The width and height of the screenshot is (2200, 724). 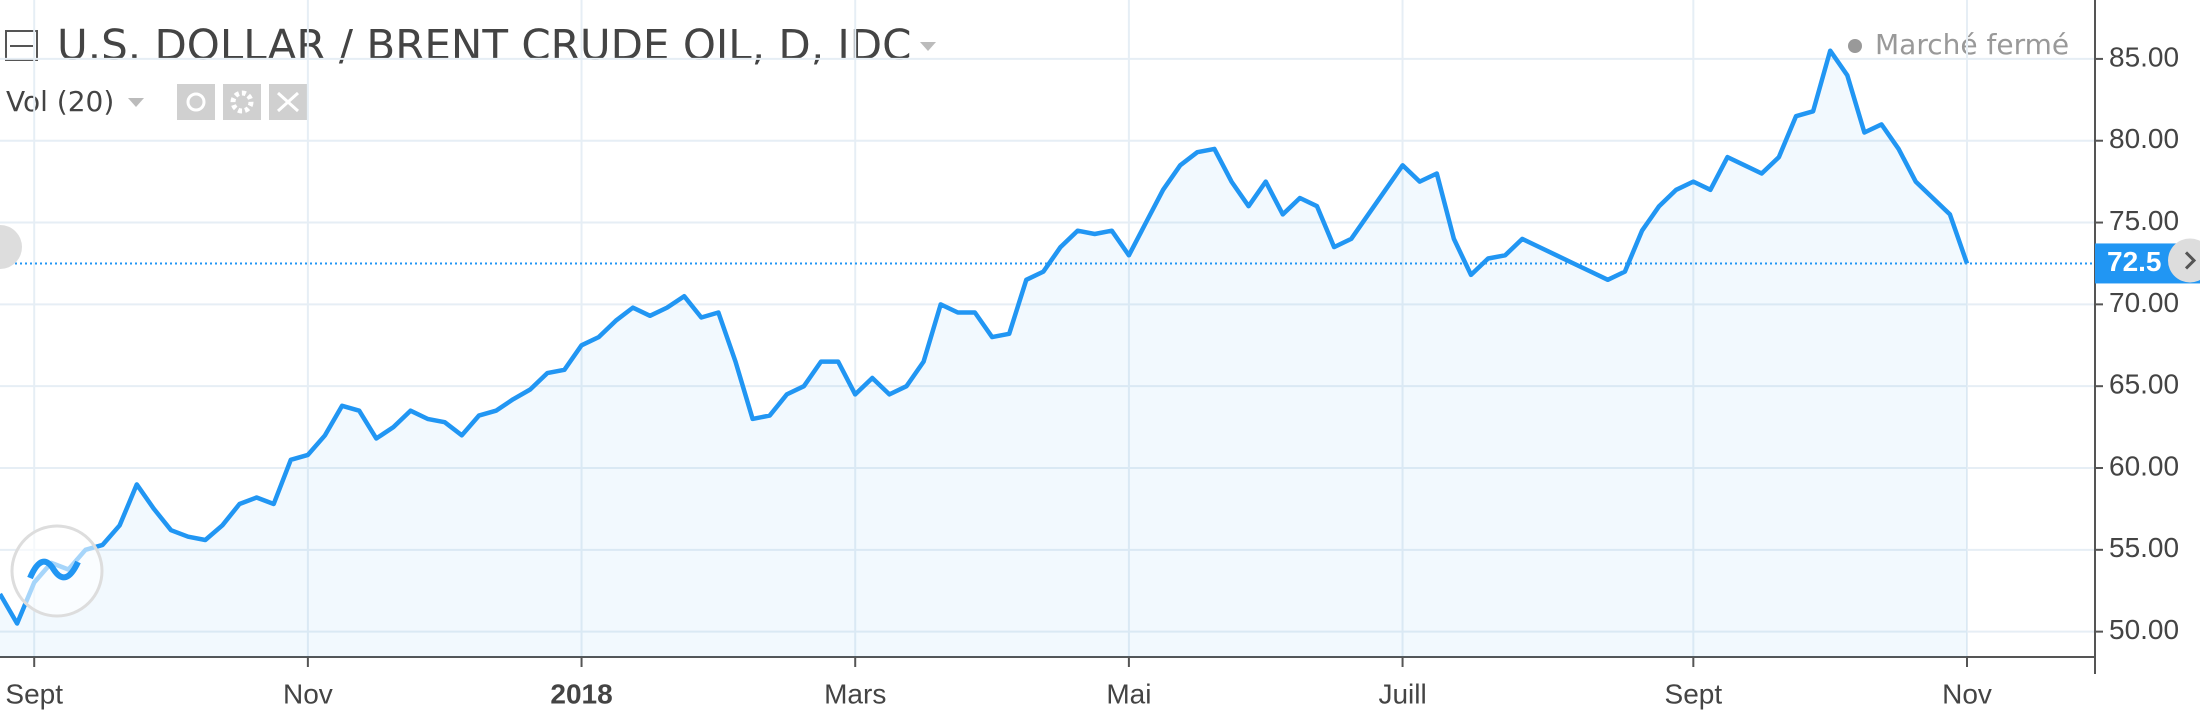 I want to click on gear-icon, so click(x=242, y=102).